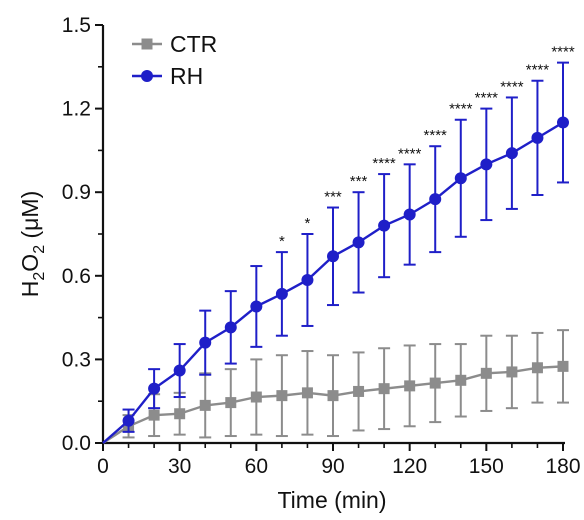  Describe the element at coordinates (76, 276) in the screenshot. I see `y-tick-label: 0.6` at that location.